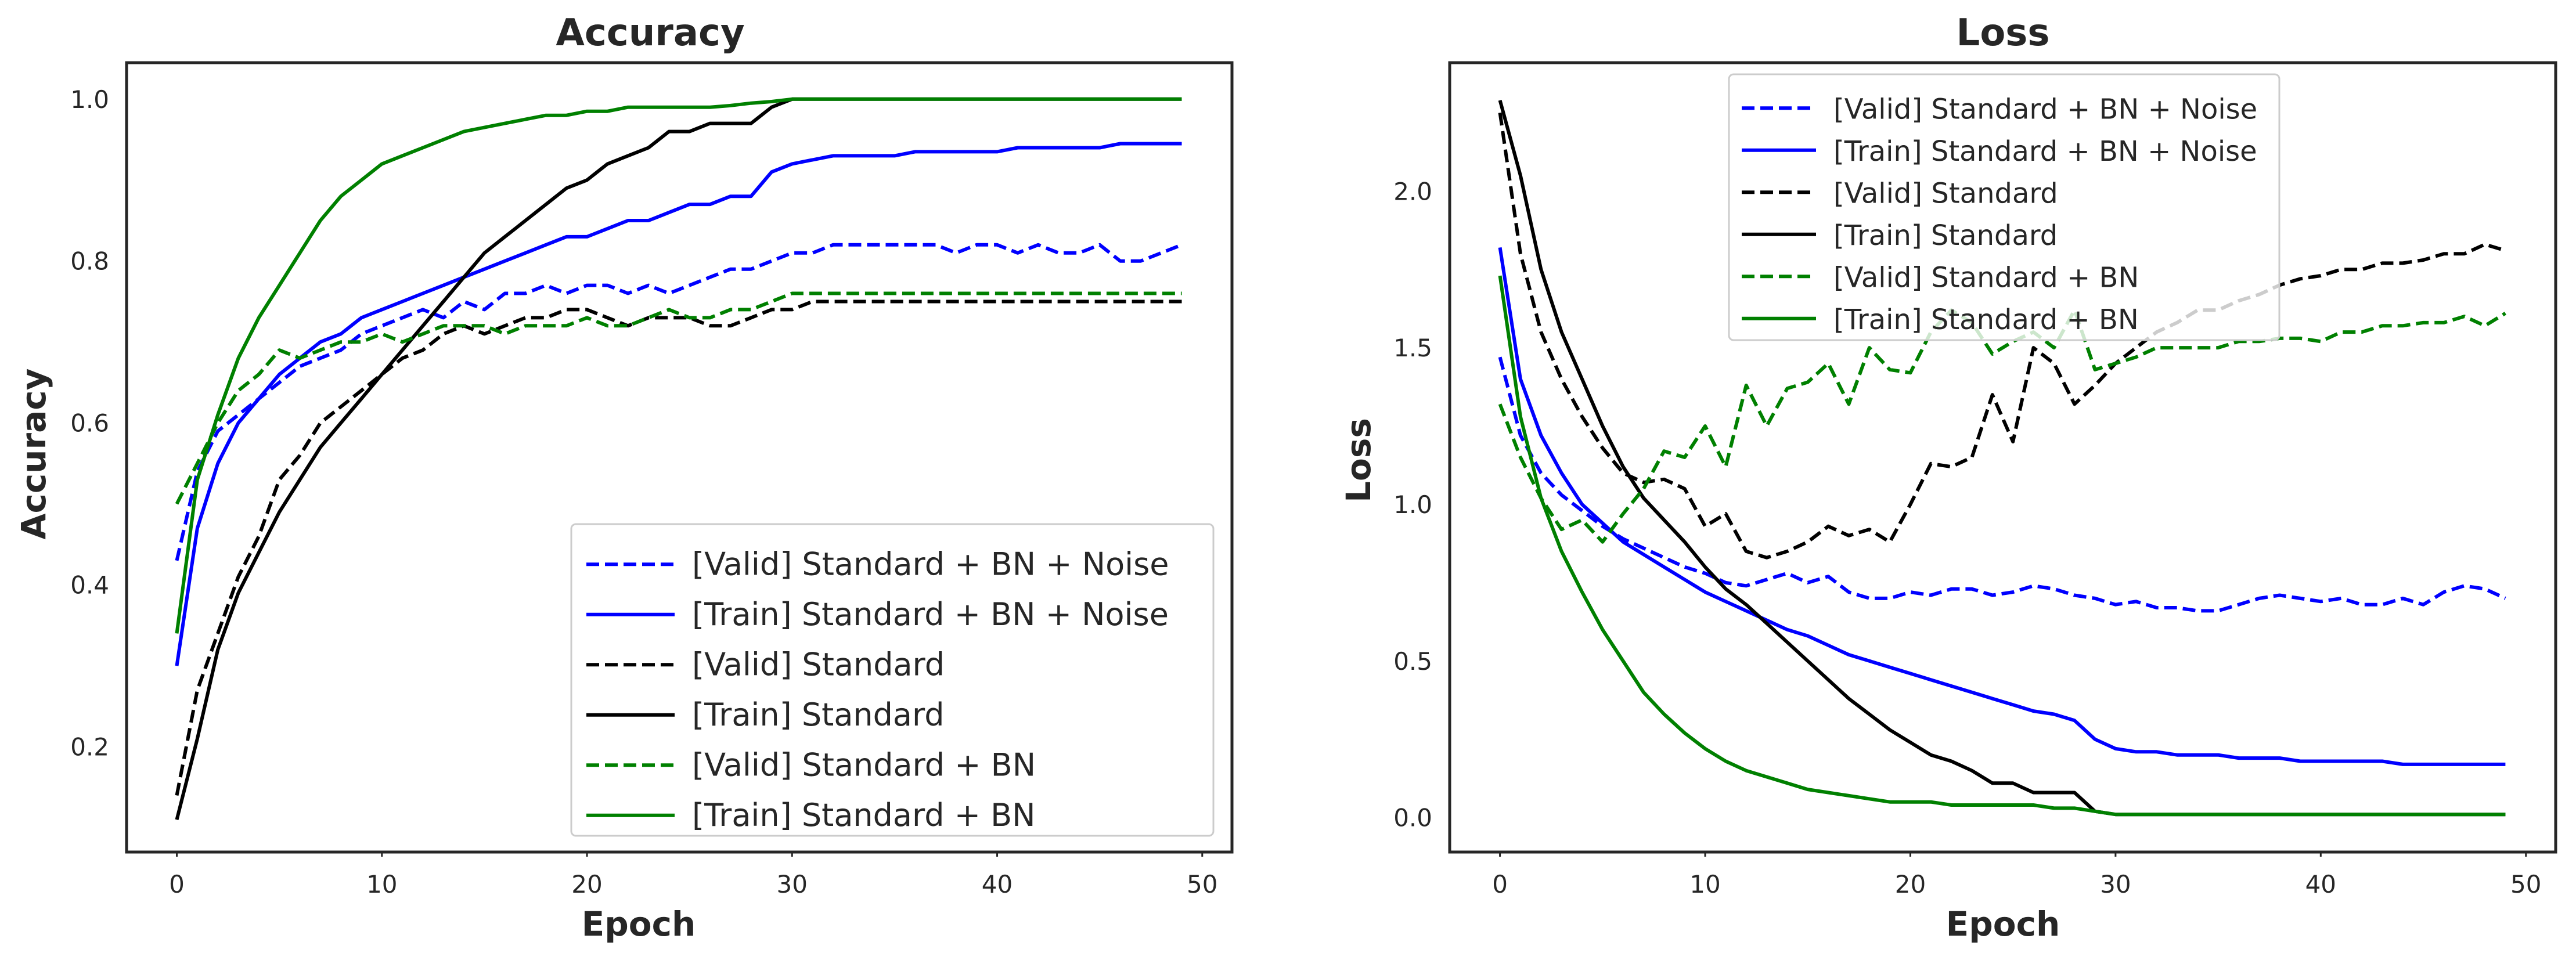 This screenshot has height=960, width=2576. I want to click on chart-title: Accuracy, so click(650, 33).